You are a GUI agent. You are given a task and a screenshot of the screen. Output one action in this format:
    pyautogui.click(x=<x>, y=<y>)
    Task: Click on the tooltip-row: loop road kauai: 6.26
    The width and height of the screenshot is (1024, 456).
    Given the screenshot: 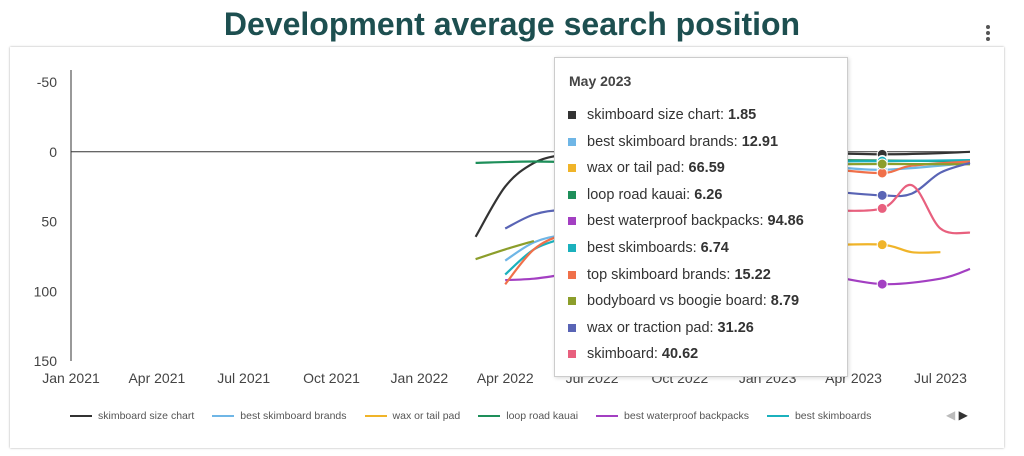 What is the action you would take?
    pyautogui.click(x=645, y=195)
    